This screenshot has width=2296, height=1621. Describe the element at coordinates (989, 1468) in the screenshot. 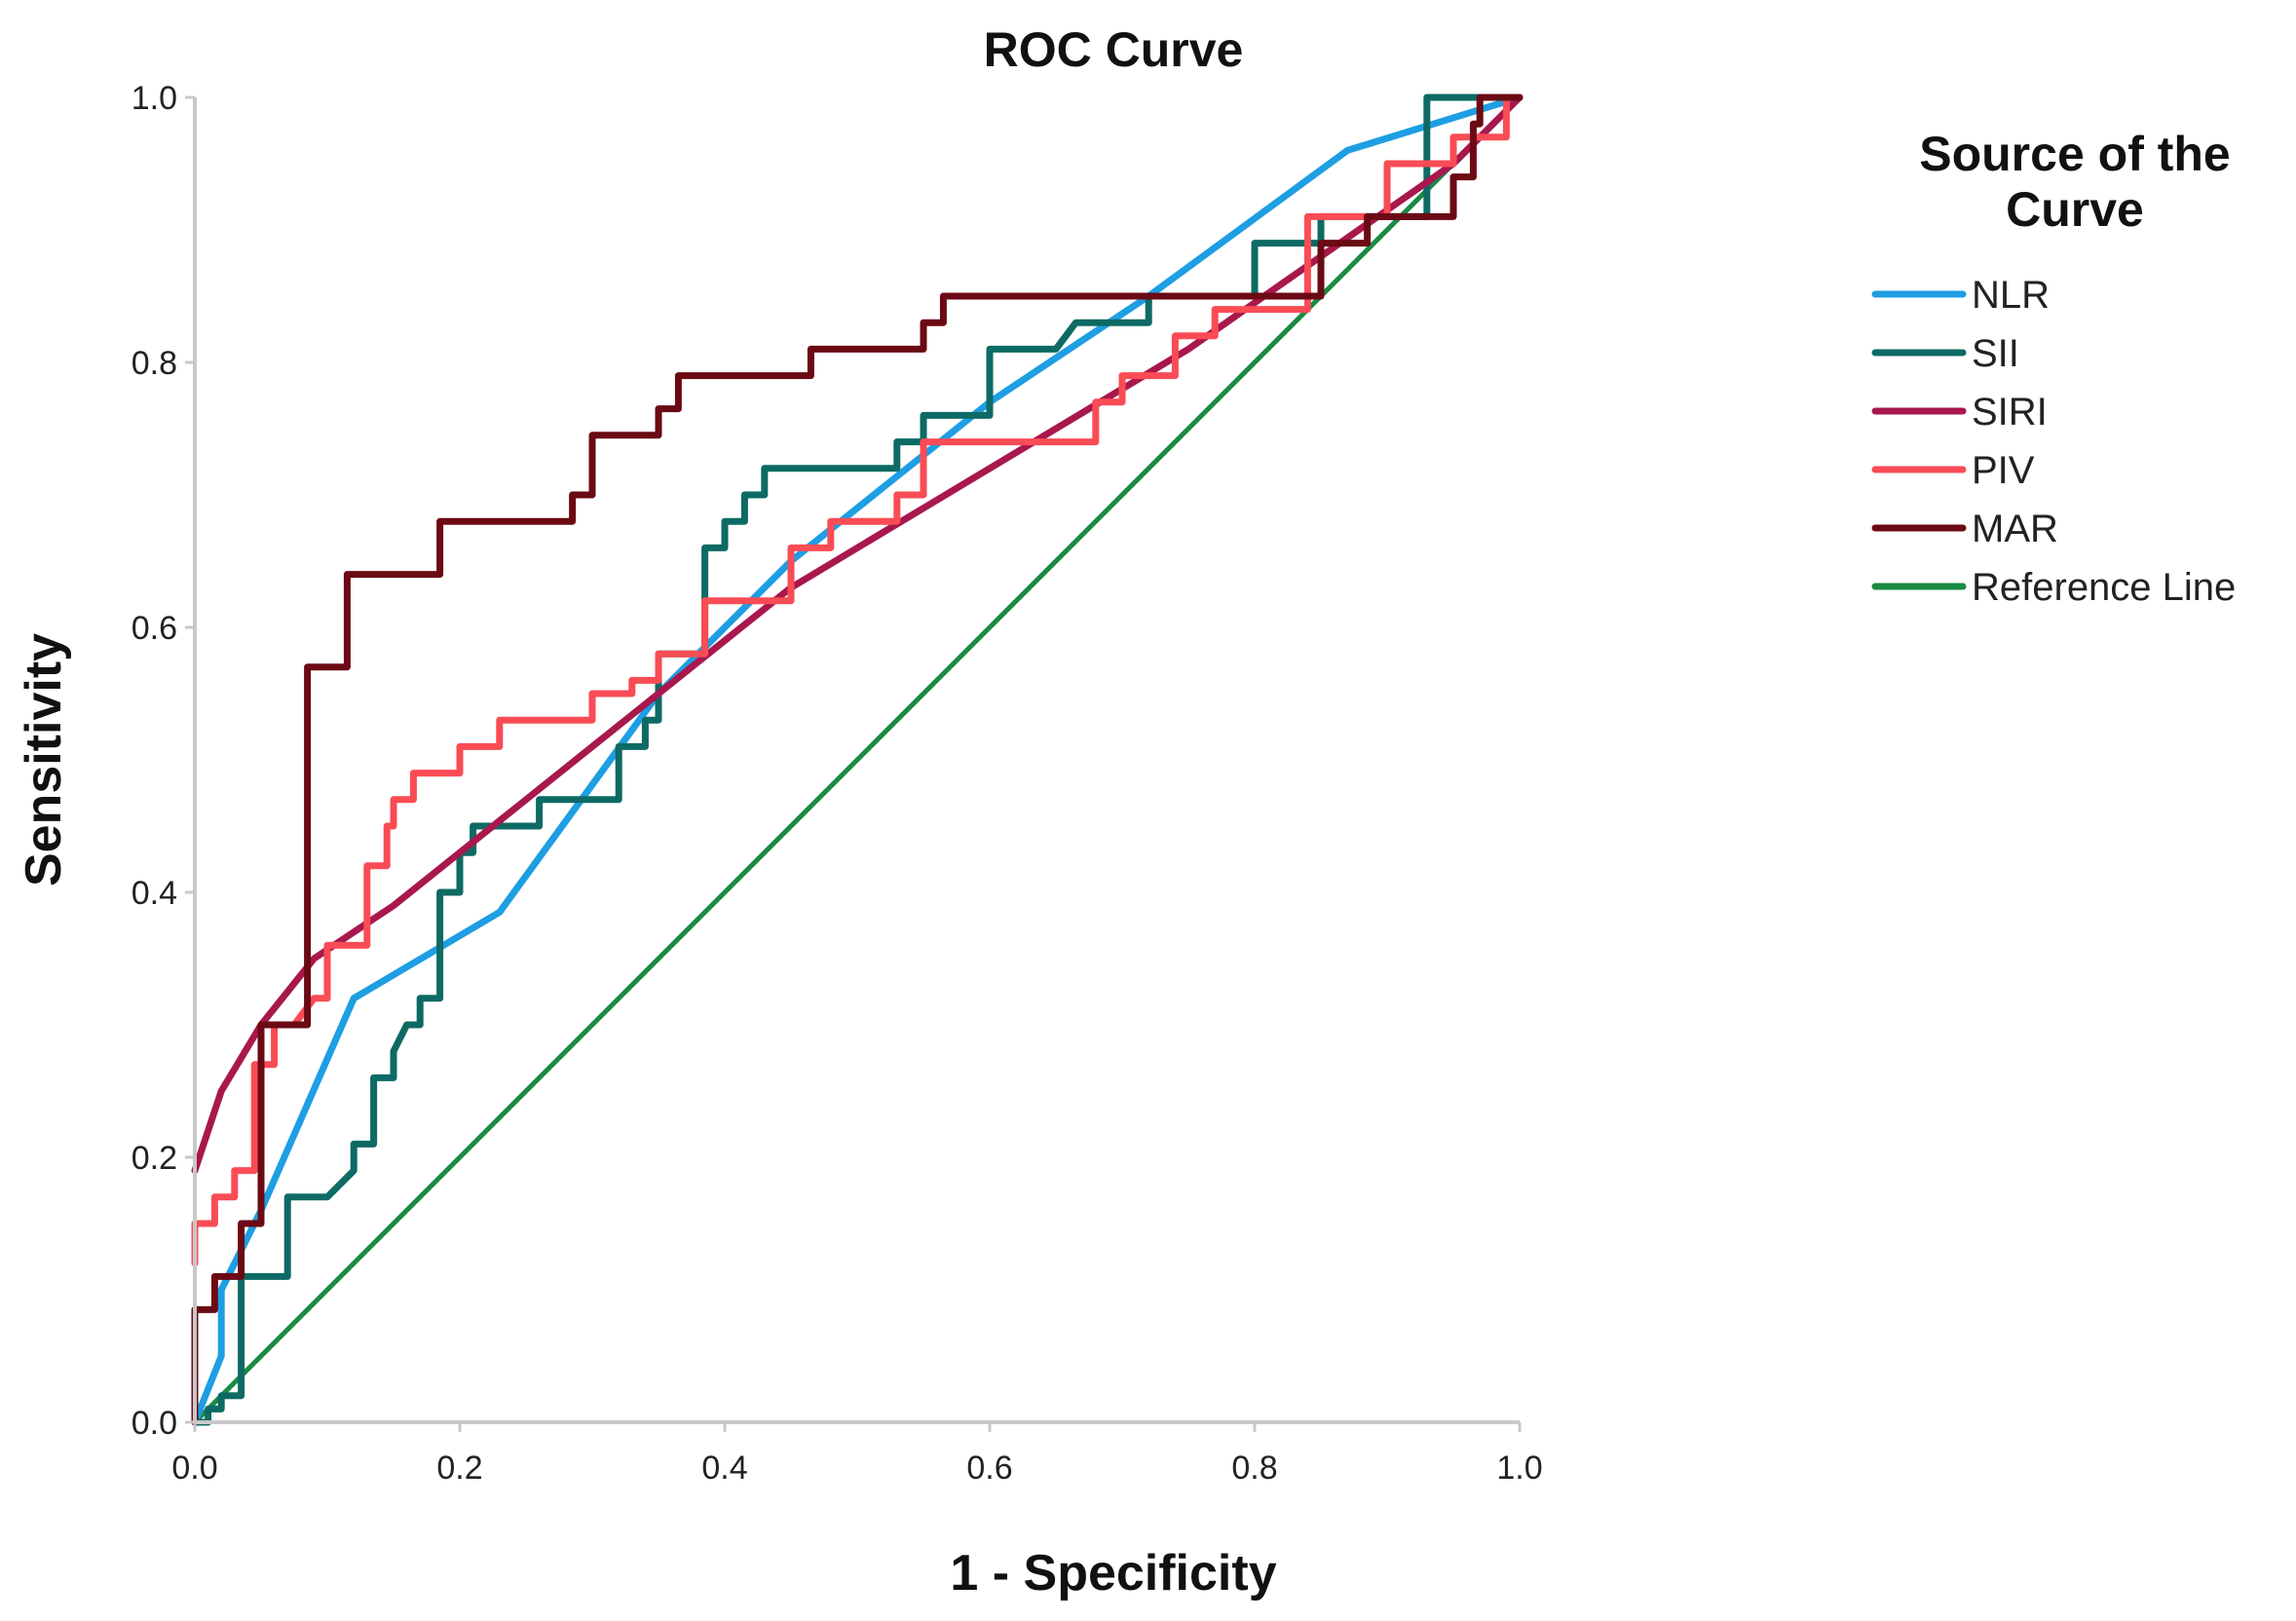

I see `x-tick-label: 0.6` at that location.